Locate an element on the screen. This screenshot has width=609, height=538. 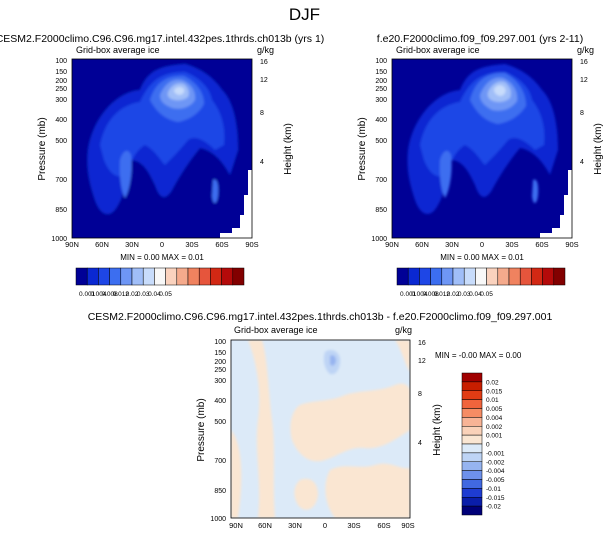
panel-2-xtick: 0 is located at coordinates (482, 244).